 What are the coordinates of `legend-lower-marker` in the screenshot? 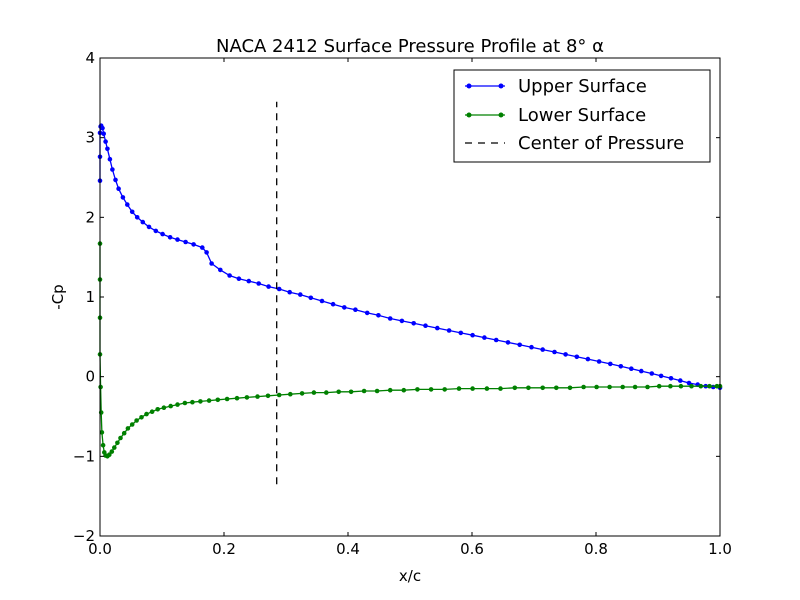 It's located at (501, 115).